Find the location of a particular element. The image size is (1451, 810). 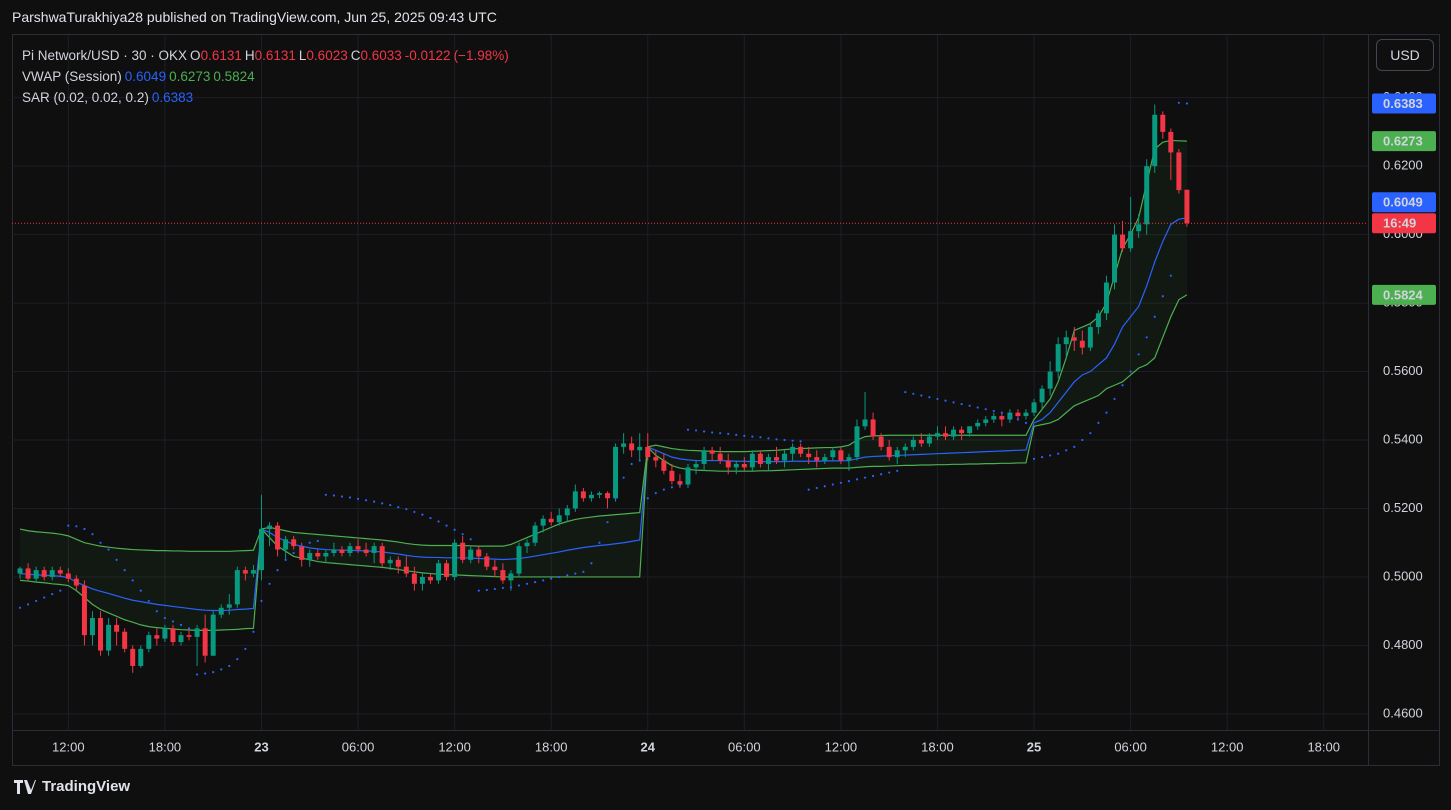

ohlc-key: O is located at coordinates (195, 55).